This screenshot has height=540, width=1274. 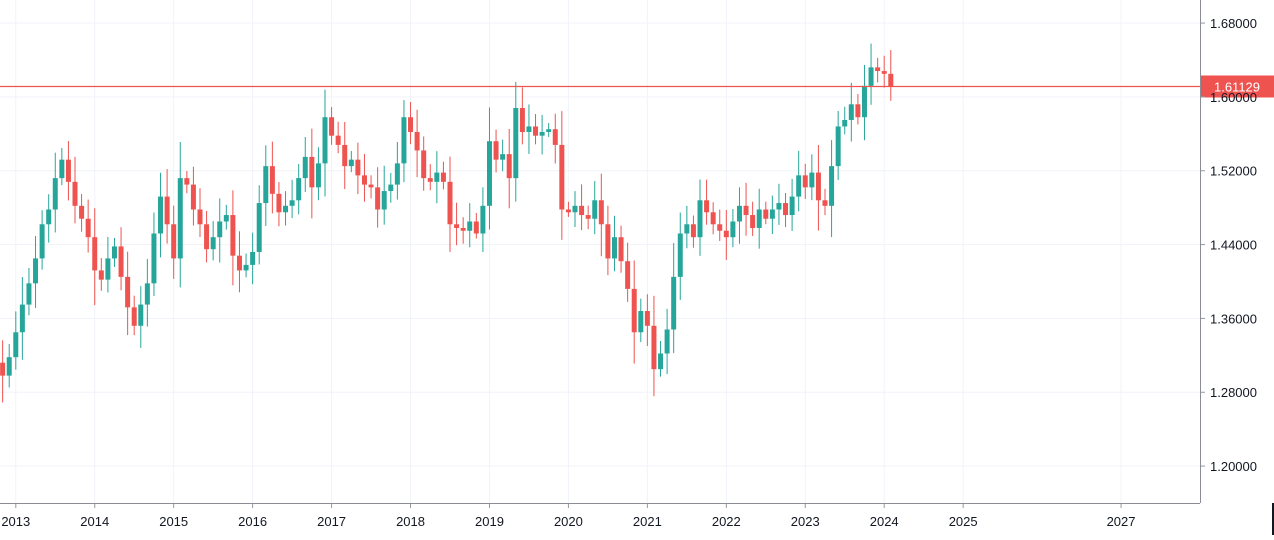 What do you see at coordinates (1233, 392) in the screenshot?
I see `y-tick-label: 1.28000` at bounding box center [1233, 392].